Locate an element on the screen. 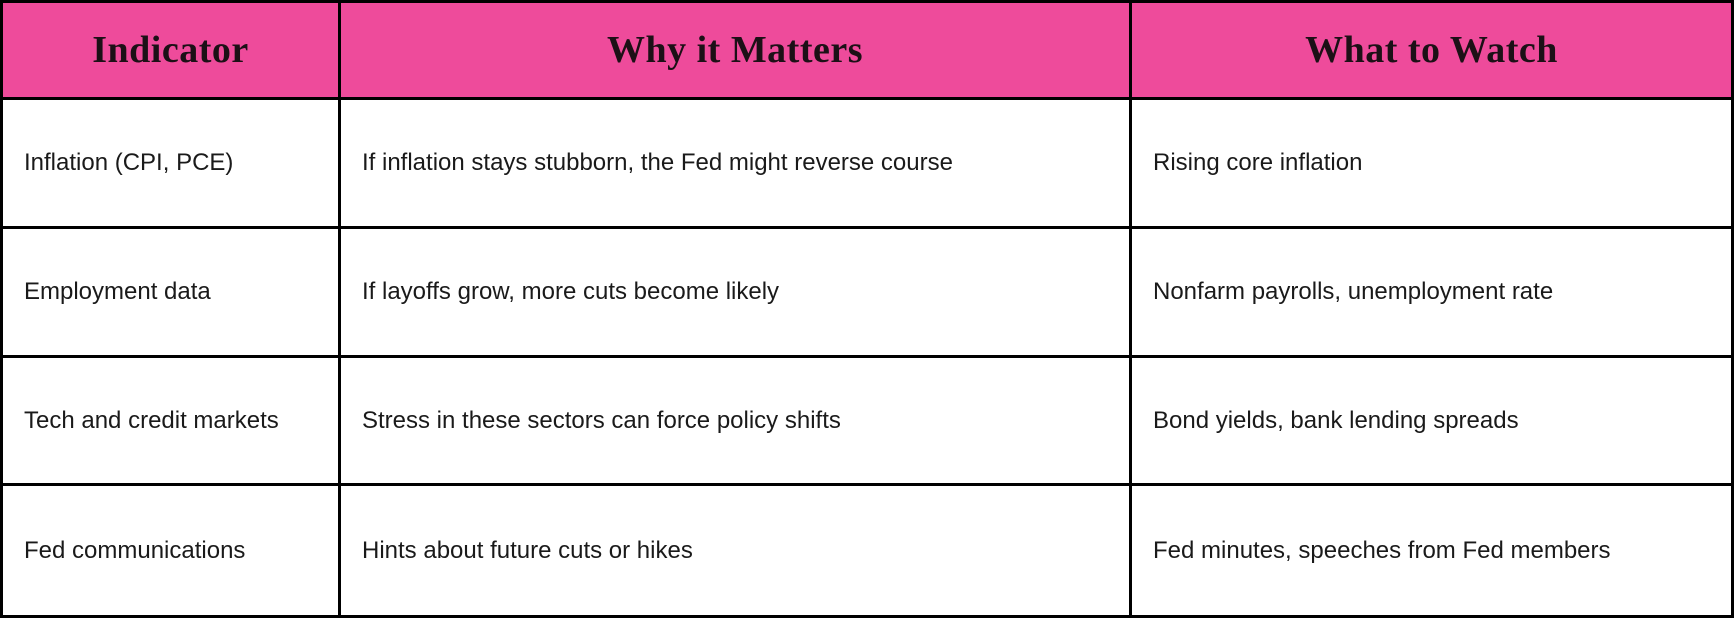 Image resolution: width=1734 pixels, height=618 pixels. column-header-indicator: Indicator is located at coordinates (172, 51).